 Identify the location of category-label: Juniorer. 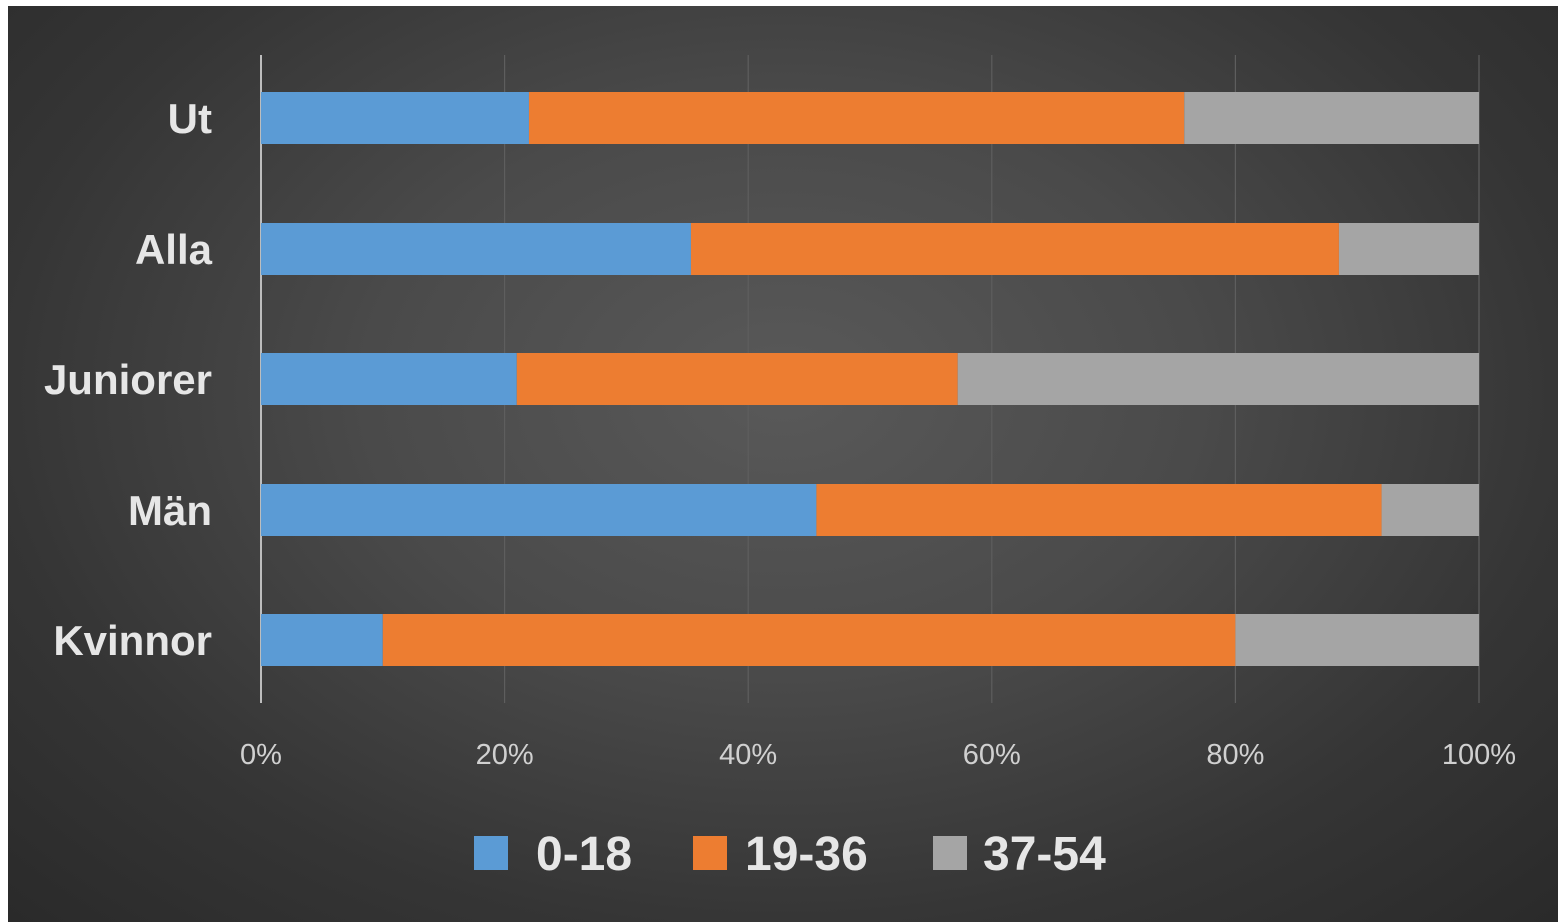
(128, 379).